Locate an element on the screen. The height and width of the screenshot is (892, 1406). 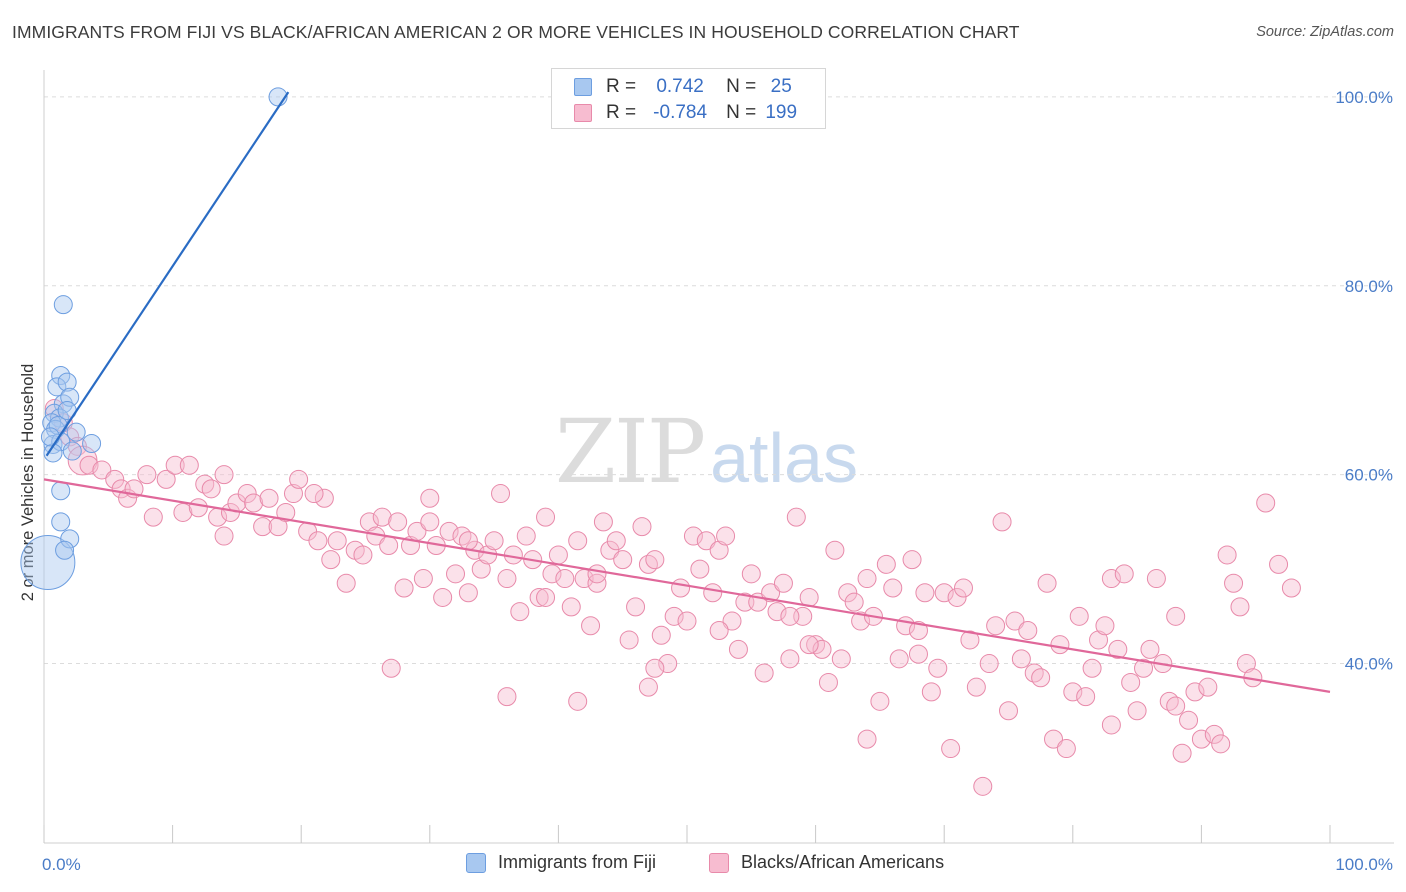
bottom-legend-black: Blacks/African Americans is located at coordinates (826, 862).